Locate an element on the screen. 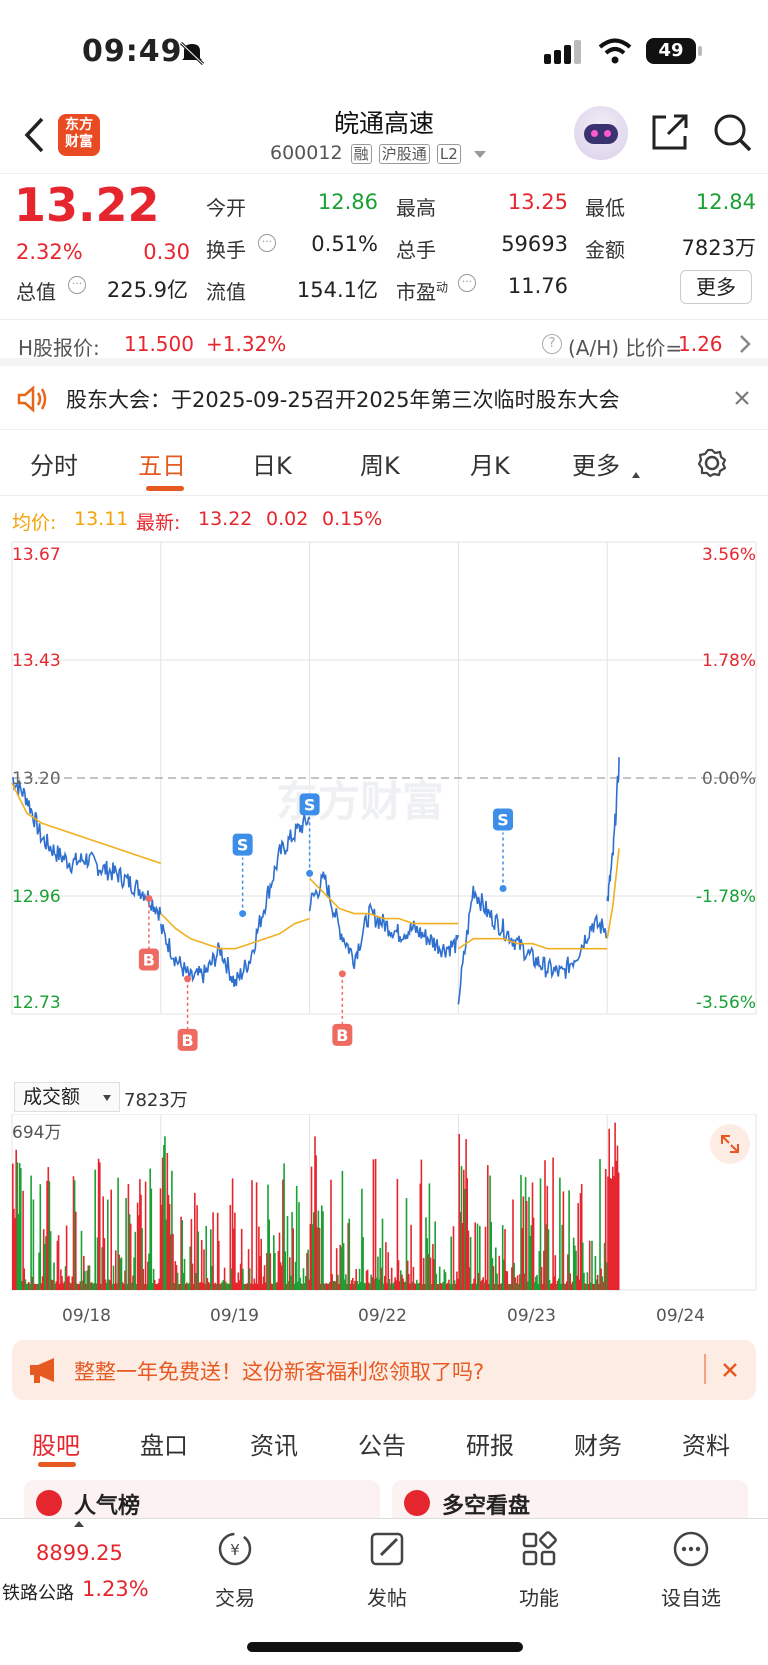 The image size is (768, 1665). chevron-right-icon is located at coordinates (745, 344).